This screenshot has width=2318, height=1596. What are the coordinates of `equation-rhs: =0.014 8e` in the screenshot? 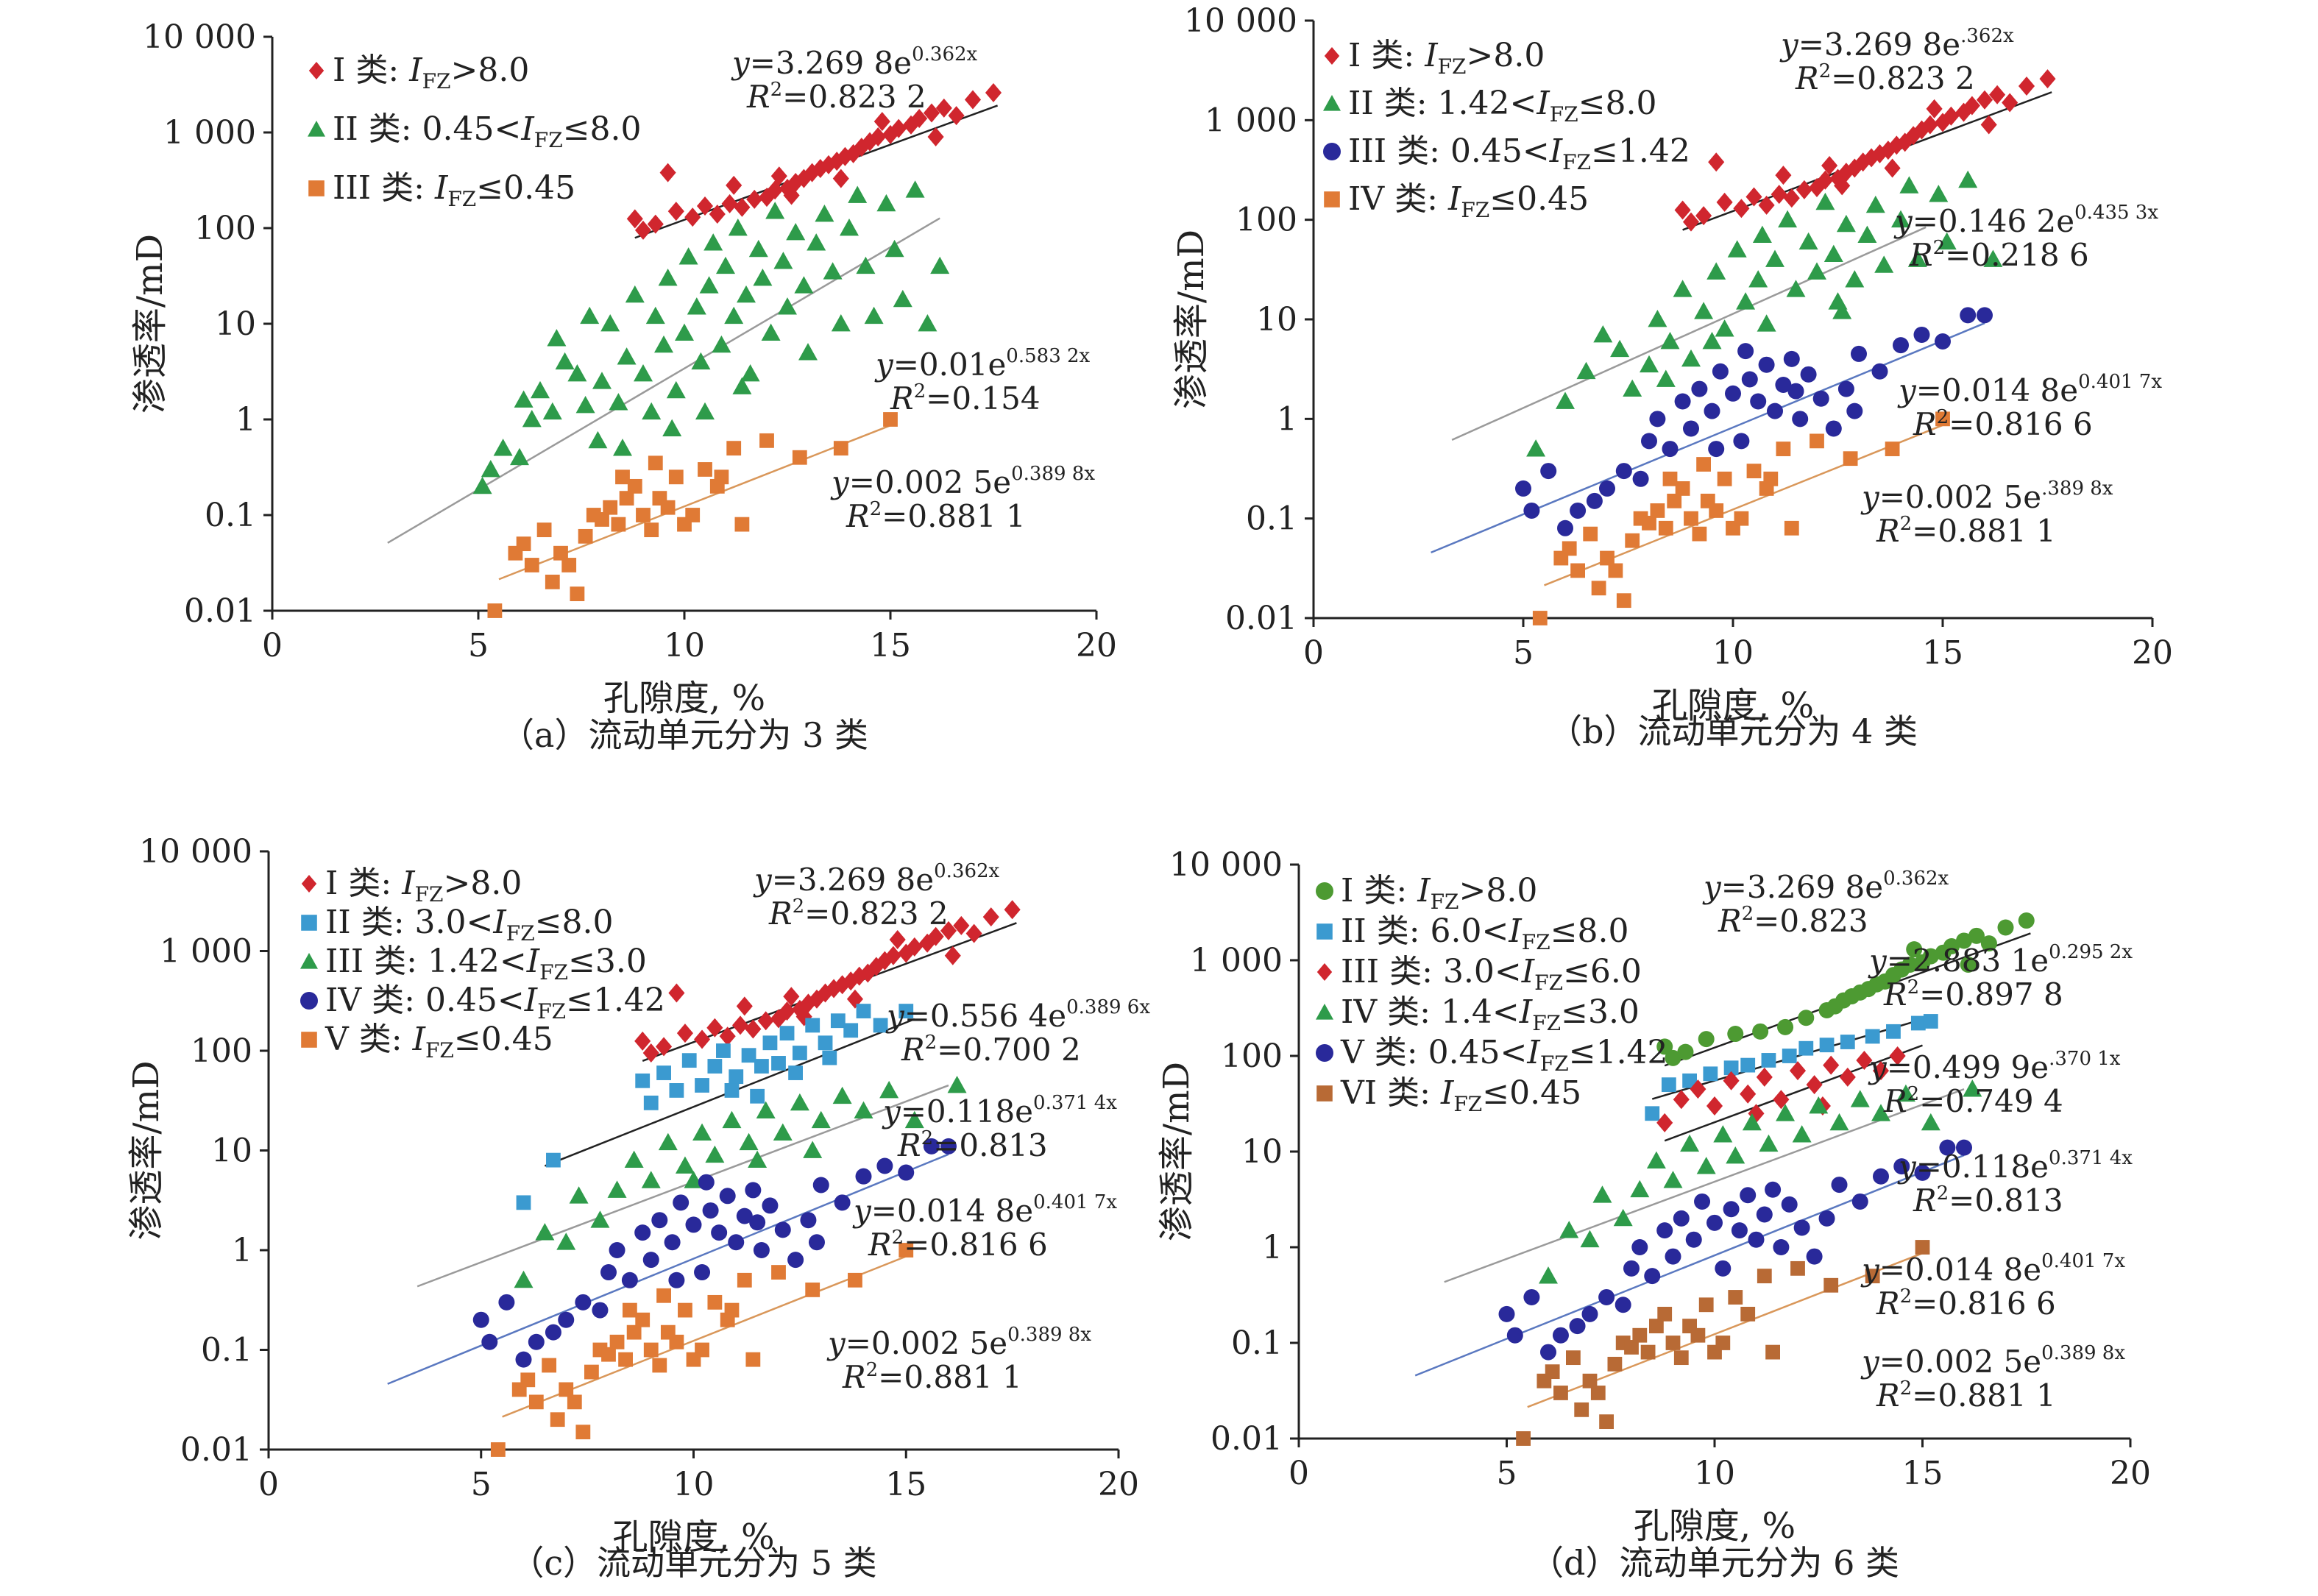 It's located at (1997, 390).